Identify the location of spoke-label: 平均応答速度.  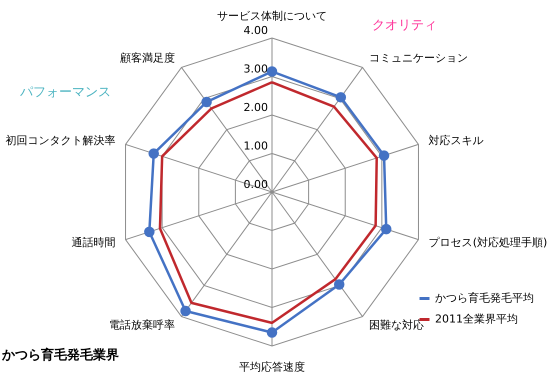
(272, 367).